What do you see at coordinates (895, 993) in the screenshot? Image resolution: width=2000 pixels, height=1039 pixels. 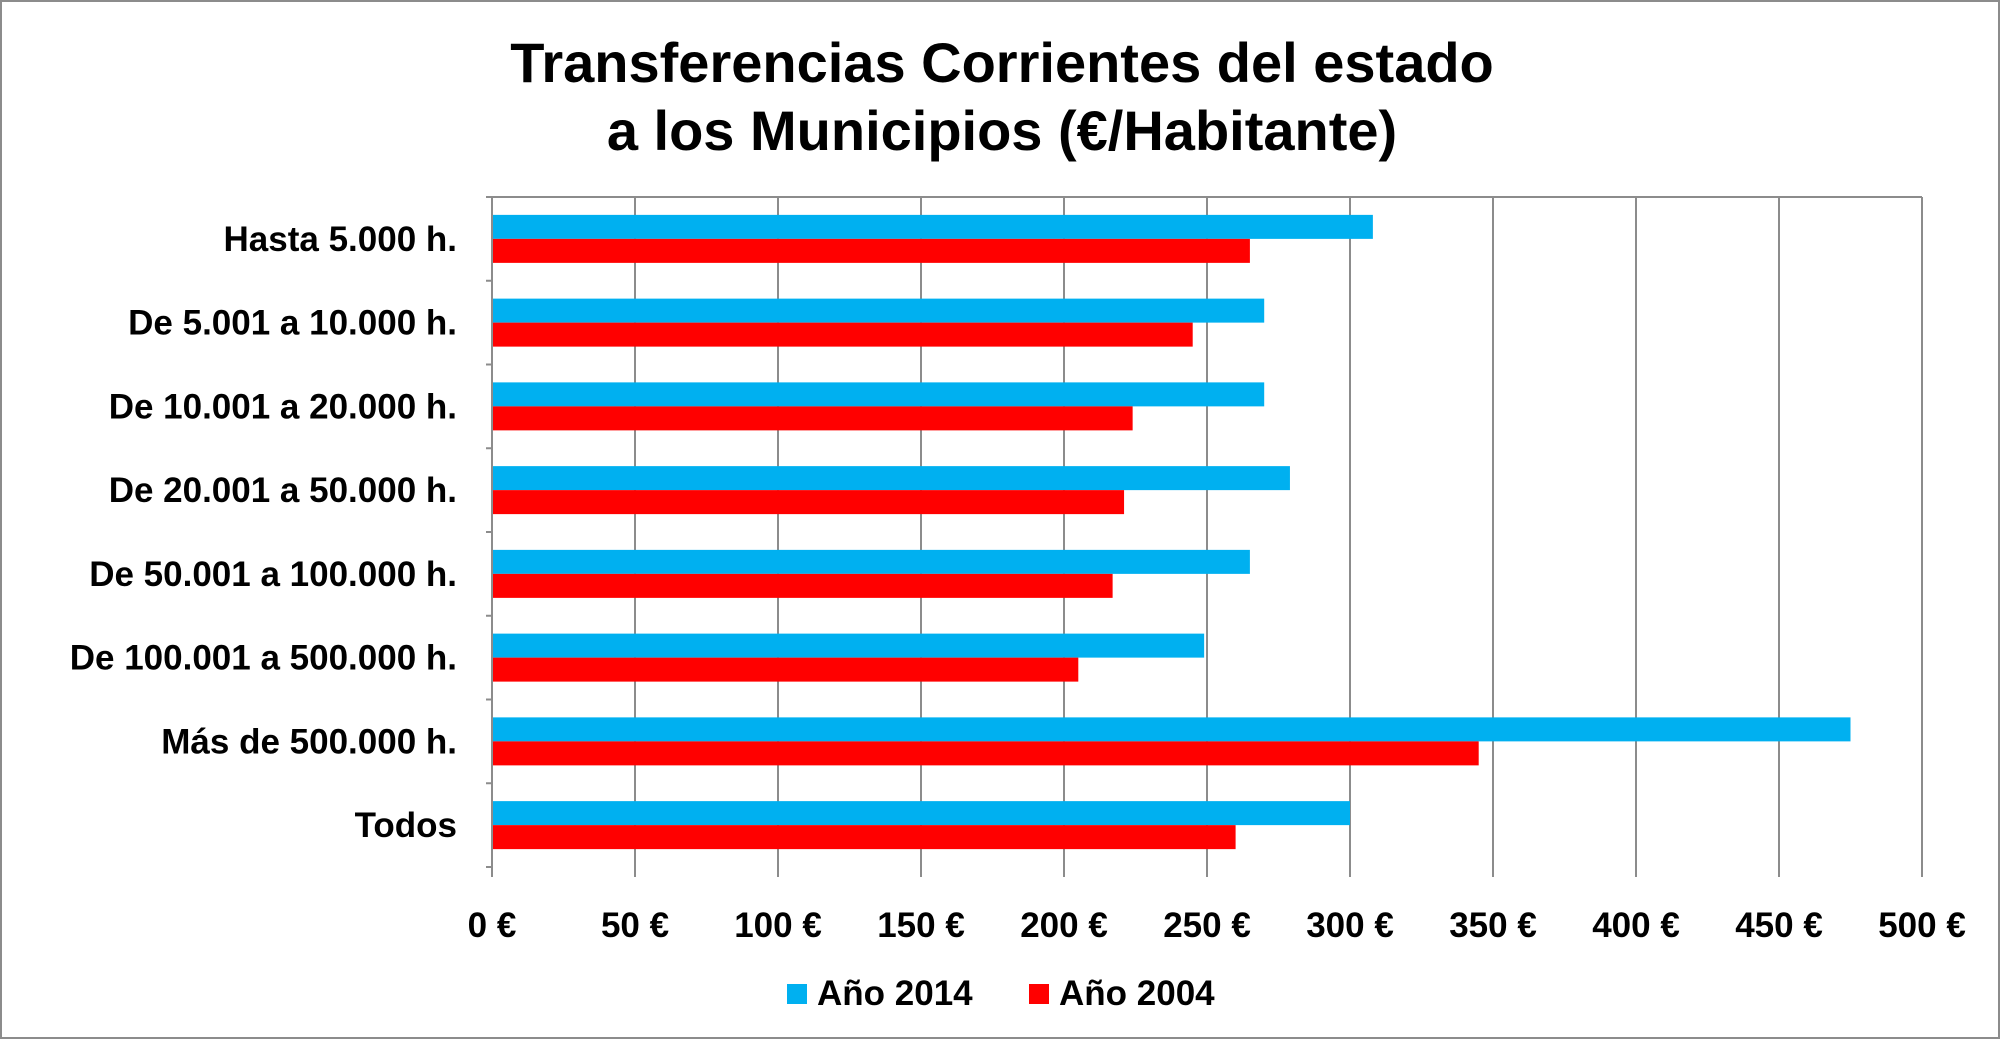 I see `legend-label: Año 2014` at bounding box center [895, 993].